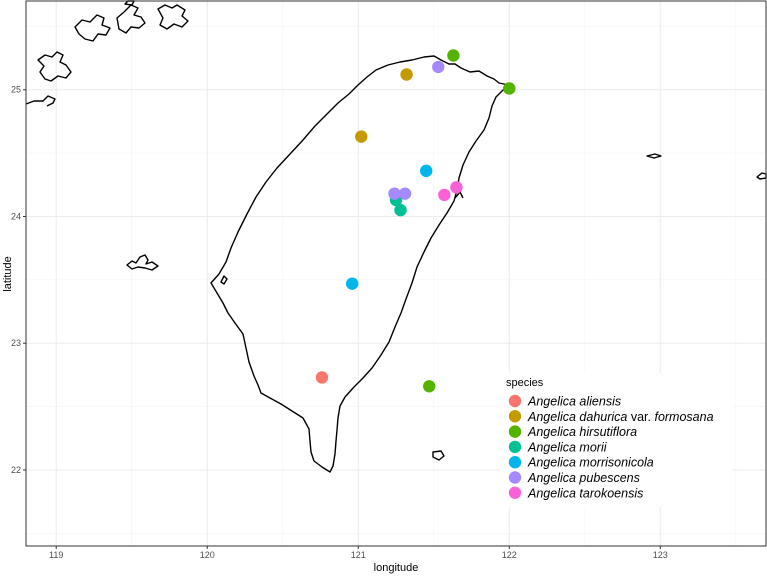  Describe the element at coordinates (131, 19) in the screenshot. I see `fujian-island-c` at that location.